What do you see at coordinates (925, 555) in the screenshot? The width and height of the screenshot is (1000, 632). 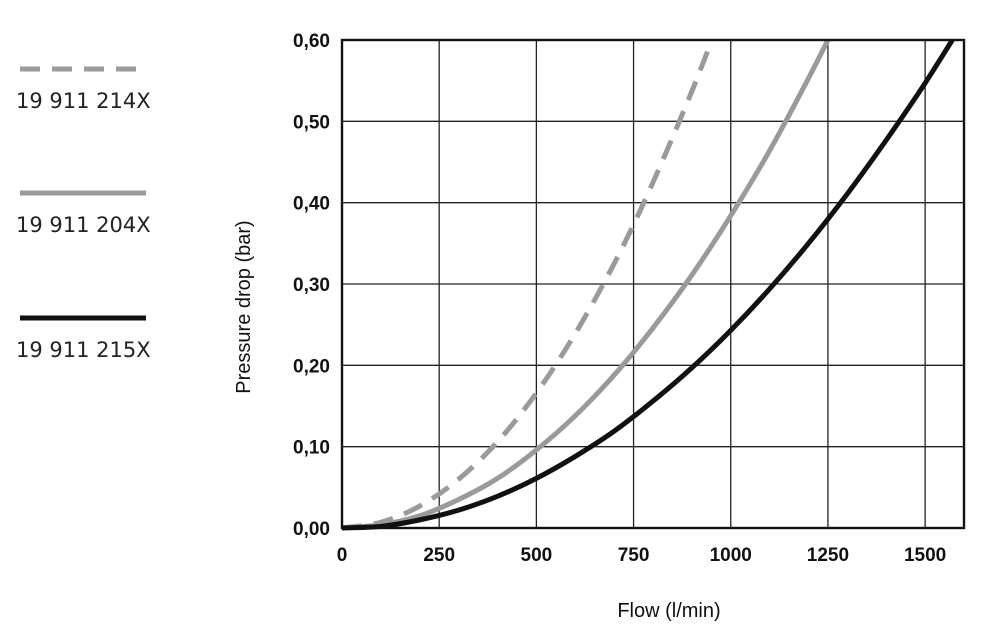 I see `x-tick-label: 1500` at bounding box center [925, 555].